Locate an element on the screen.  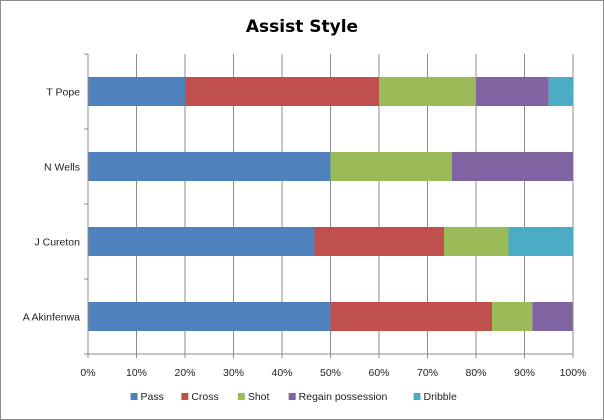
category-label: N Wells is located at coordinates (62, 168).